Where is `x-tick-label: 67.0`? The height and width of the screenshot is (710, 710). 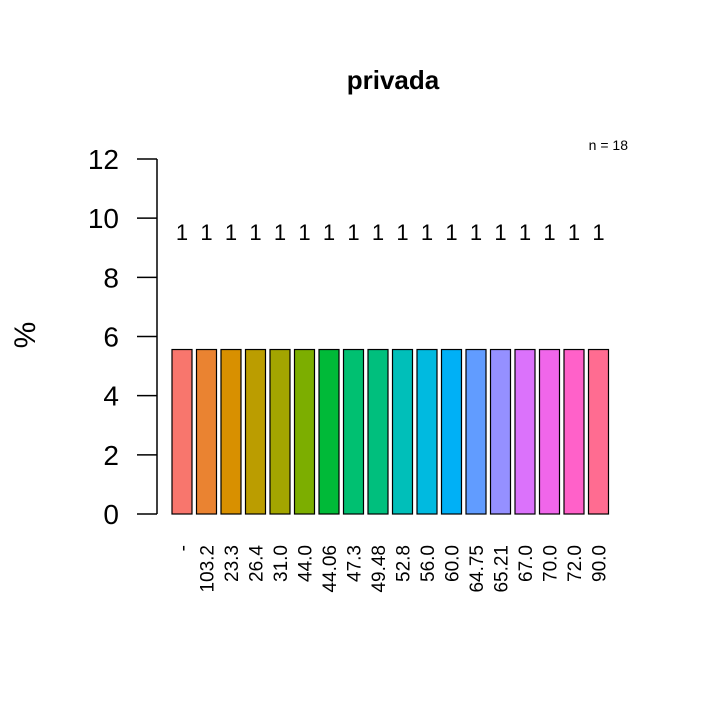
x-tick-label: 67.0 is located at coordinates (526, 563).